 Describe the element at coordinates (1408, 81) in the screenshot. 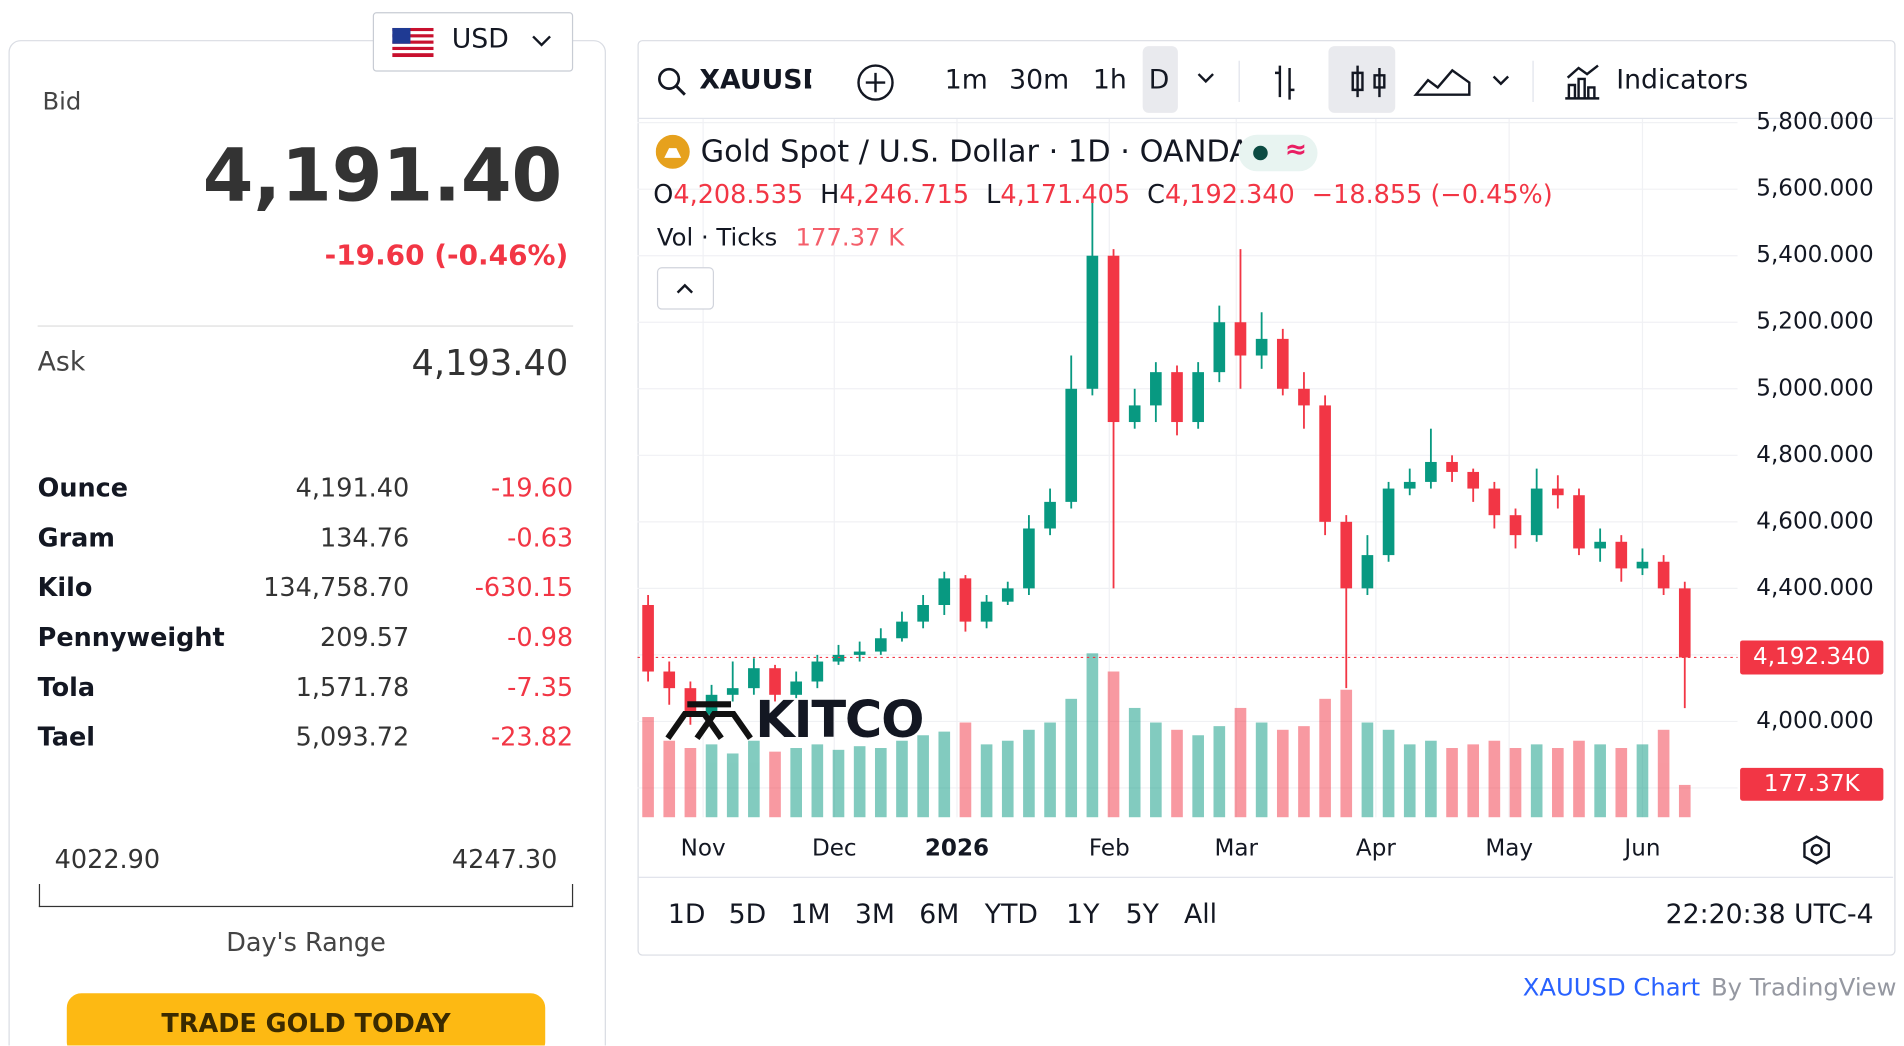

I see `chart-type-icons` at that location.